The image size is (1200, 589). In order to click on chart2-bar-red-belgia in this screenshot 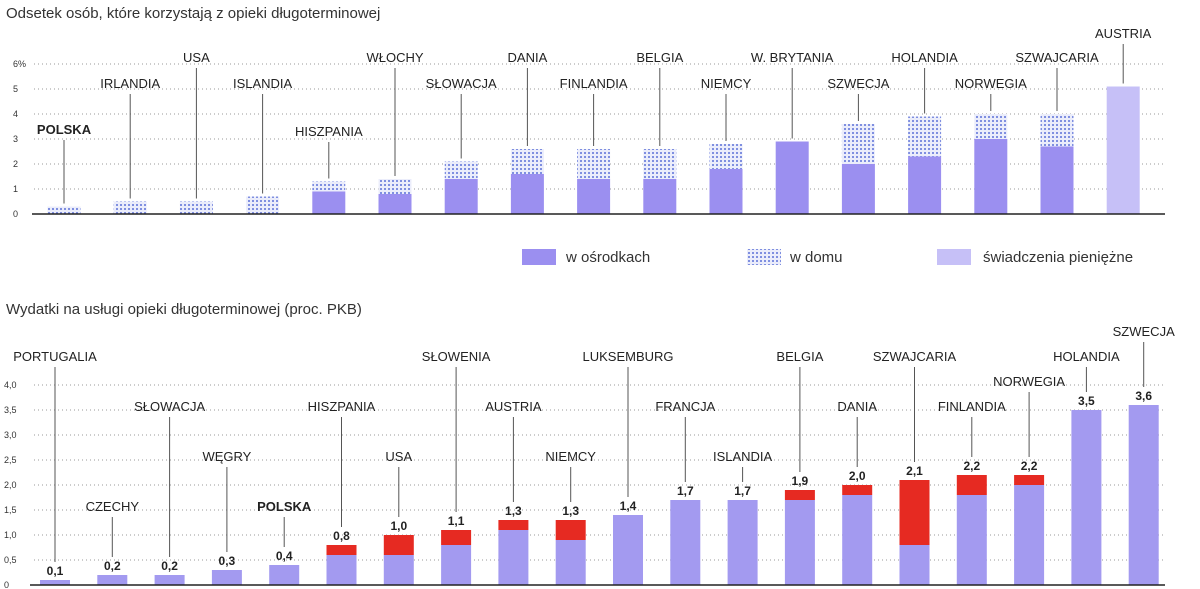, I will do `click(799, 495)`.